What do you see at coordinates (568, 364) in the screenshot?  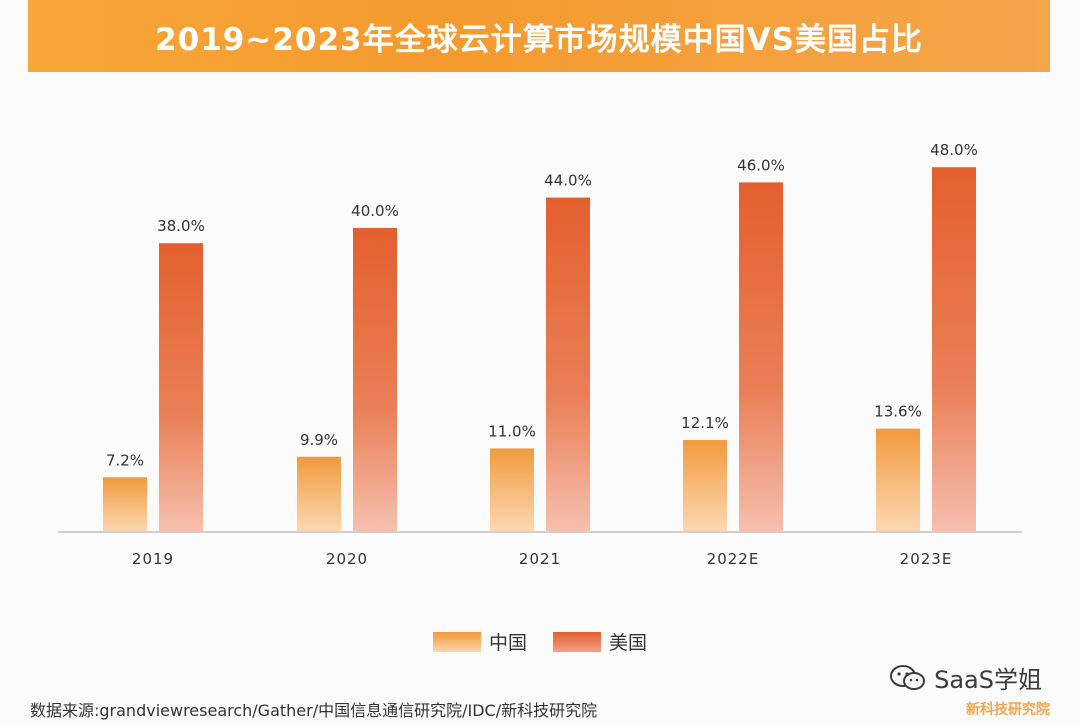 I see `bar-us-2021` at bounding box center [568, 364].